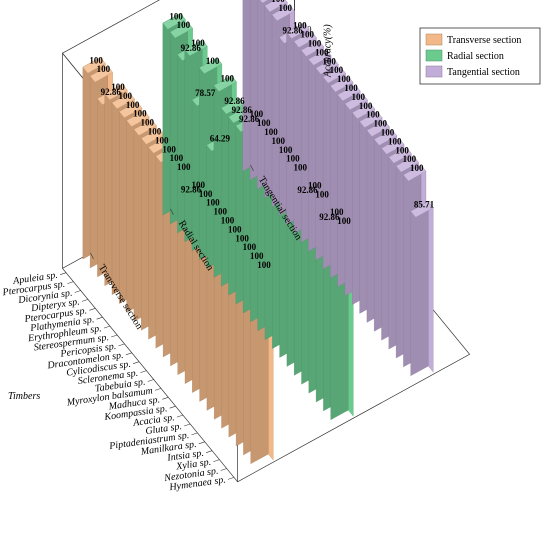 This screenshot has height=543, width=550. What do you see at coordinates (475, 56) in the screenshot?
I see `legend-label: Radial section` at bounding box center [475, 56].